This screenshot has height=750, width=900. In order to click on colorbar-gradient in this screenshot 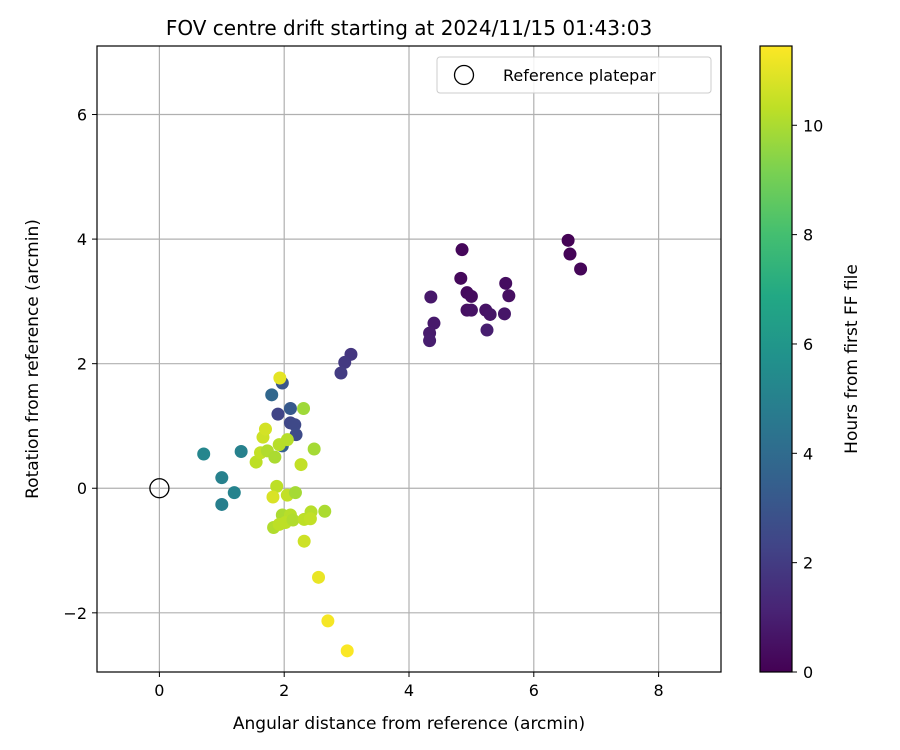, I will do `click(776, 359)`.